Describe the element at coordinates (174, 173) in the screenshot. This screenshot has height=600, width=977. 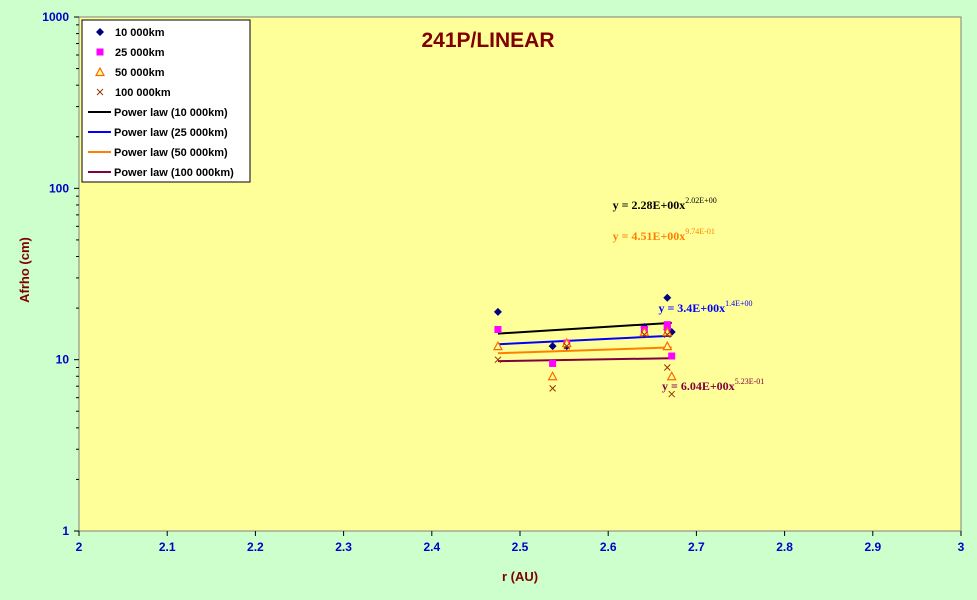
I see `legend-label: Power law (100 000km)` at that location.